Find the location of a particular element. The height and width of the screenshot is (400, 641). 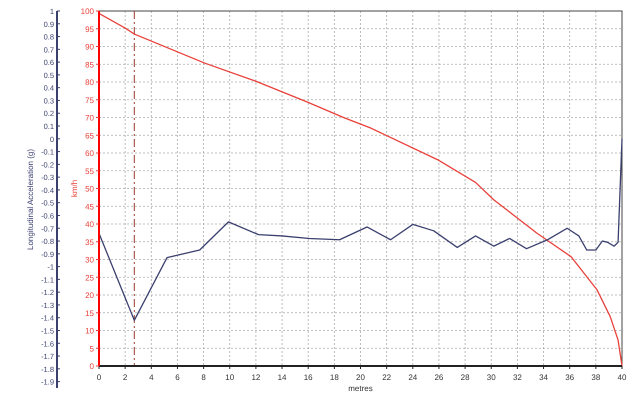

x-tick-label: 14 is located at coordinates (283, 377).